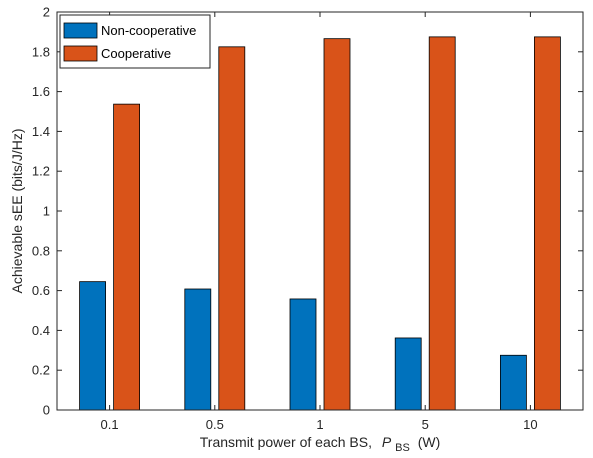 The height and width of the screenshot is (458, 593). Describe the element at coordinates (215, 424) in the screenshot. I see `x-tick-label: 0.5` at that location.